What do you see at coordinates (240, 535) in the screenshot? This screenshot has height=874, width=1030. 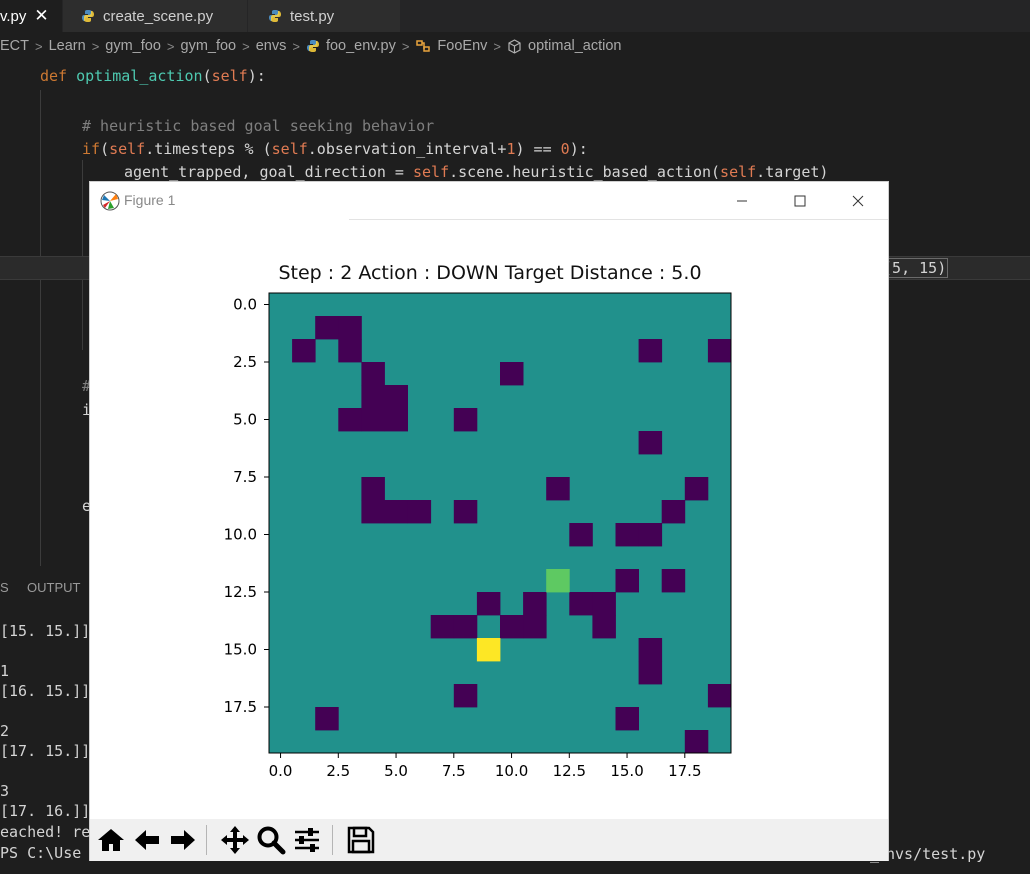 I see `y-tick-label: 10.0` at bounding box center [240, 535].